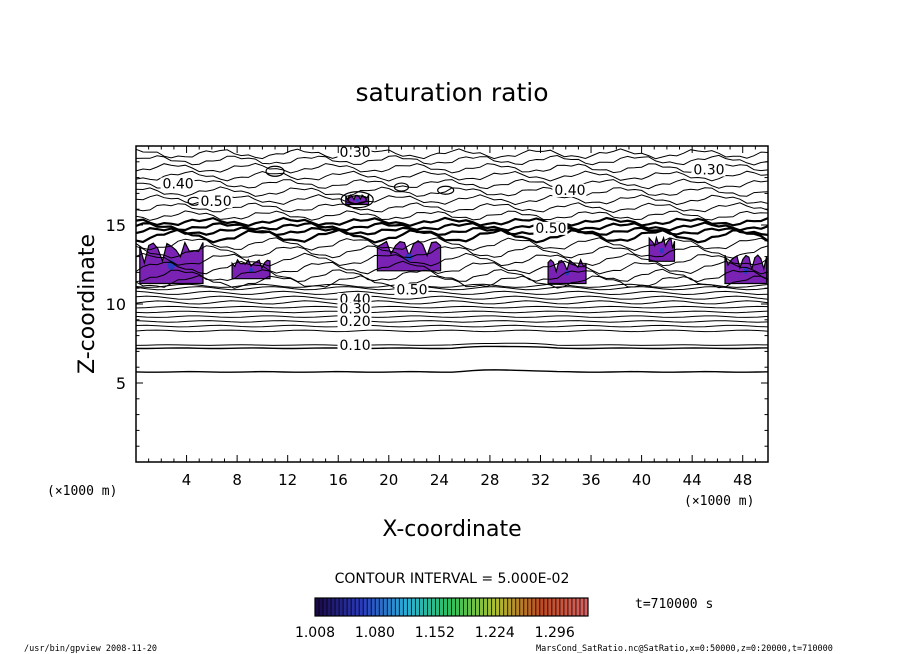  What do you see at coordinates (90, 649) in the screenshot?
I see `footer-left: /usr/bin/gpview 2008-11-20` at bounding box center [90, 649].